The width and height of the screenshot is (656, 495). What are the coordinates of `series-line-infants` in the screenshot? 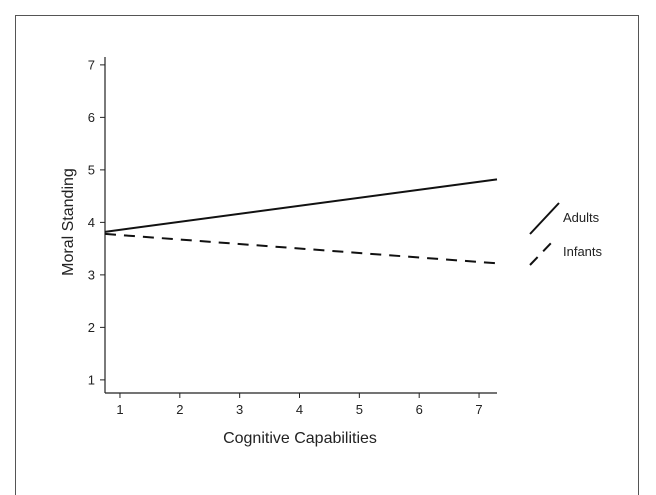 It's located at (301, 248).